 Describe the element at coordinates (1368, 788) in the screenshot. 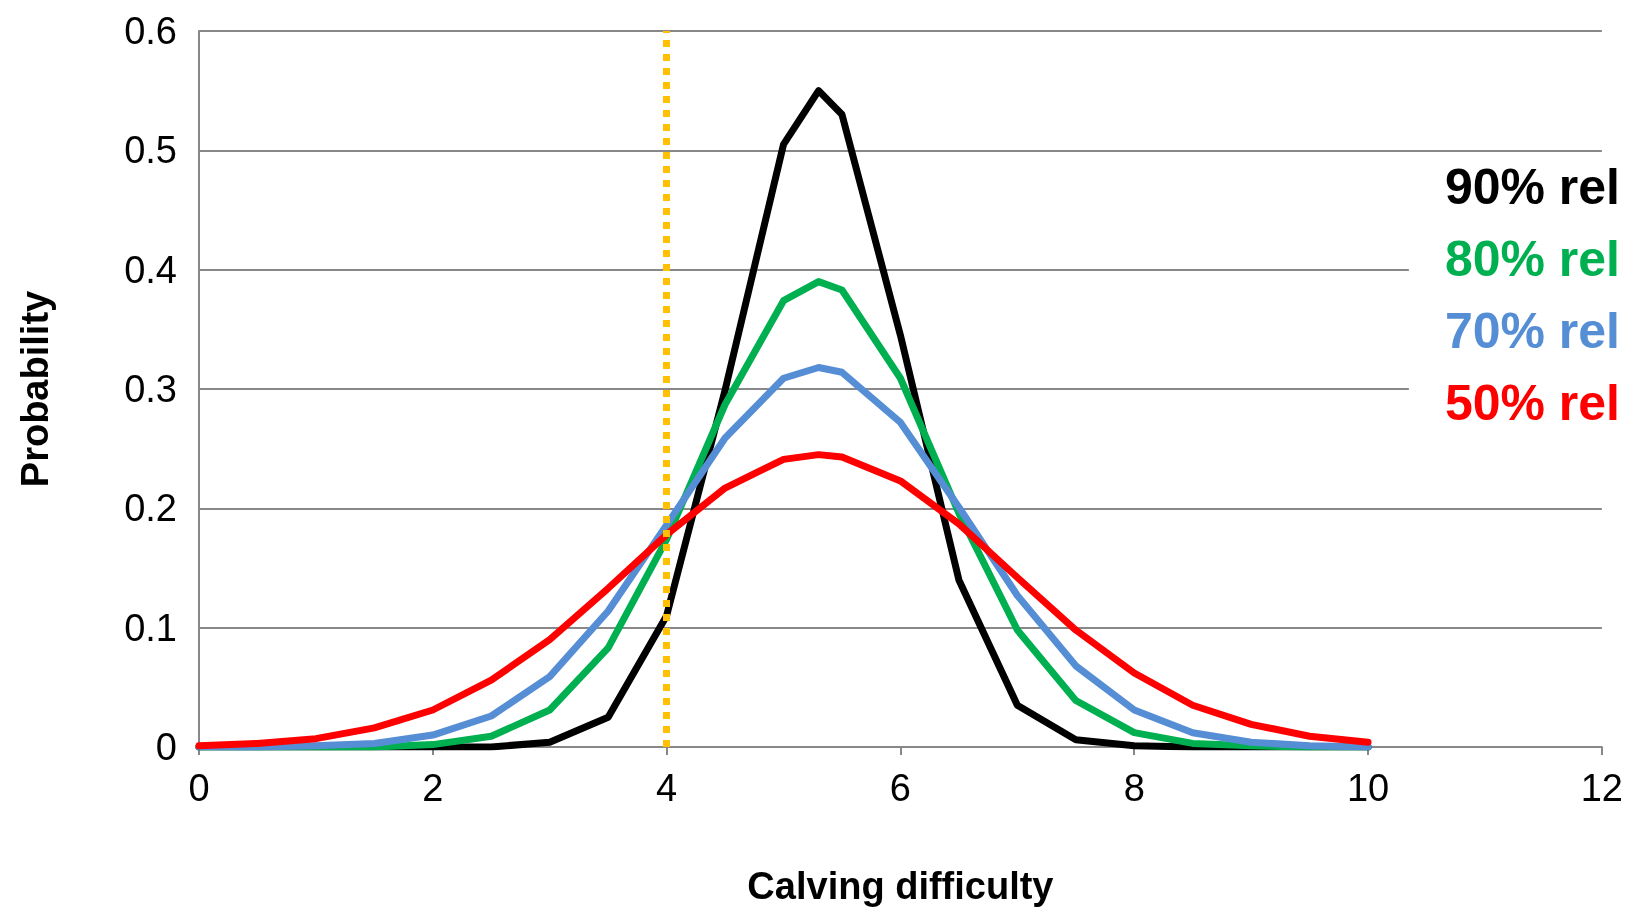

I see `x-tick-label: 10` at that location.